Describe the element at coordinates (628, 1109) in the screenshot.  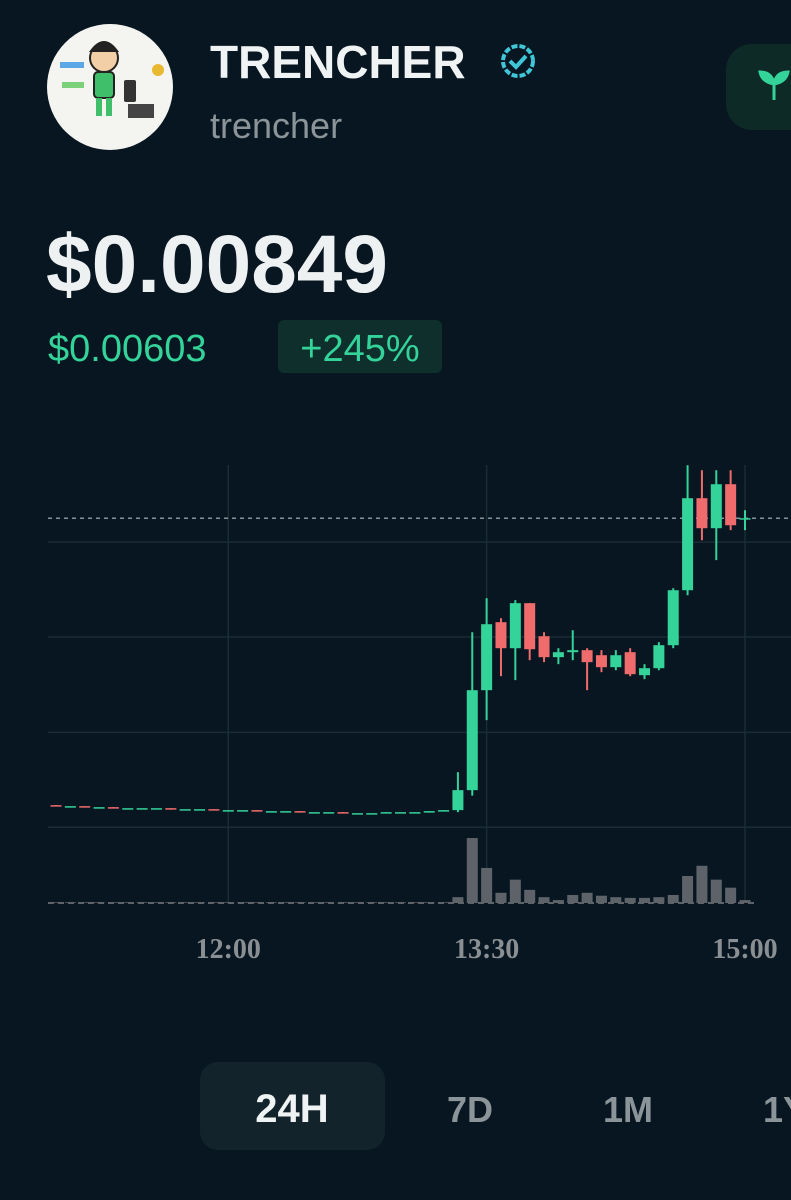
I see `tab: 1M` at that location.